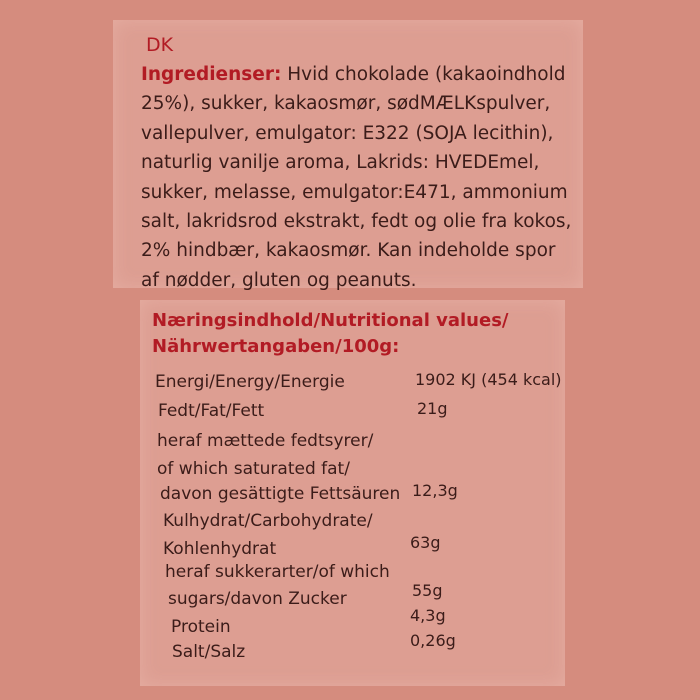 The height and width of the screenshot is (700, 700). I want to click on ingredients-line: Hvid chokolade (kakaoindhold, so click(426, 74).